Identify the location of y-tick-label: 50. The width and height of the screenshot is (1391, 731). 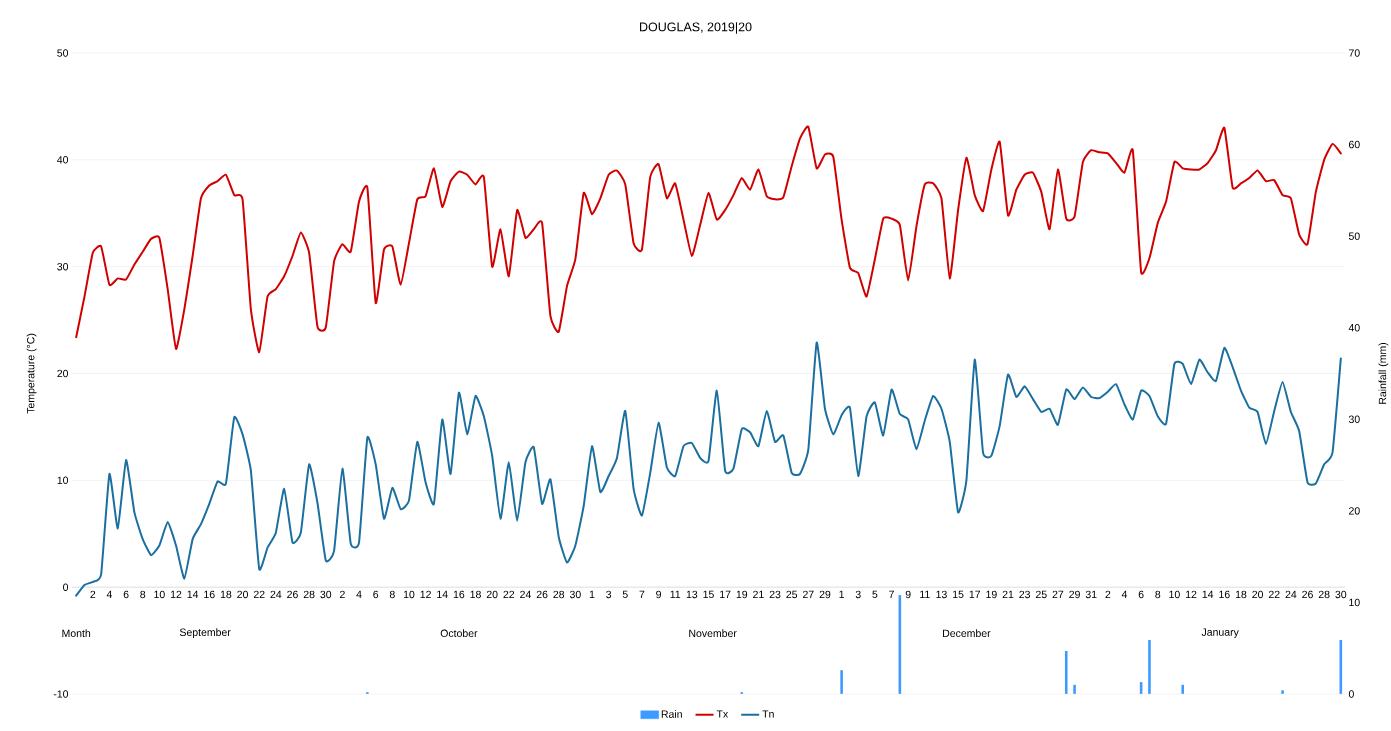
(63, 53).